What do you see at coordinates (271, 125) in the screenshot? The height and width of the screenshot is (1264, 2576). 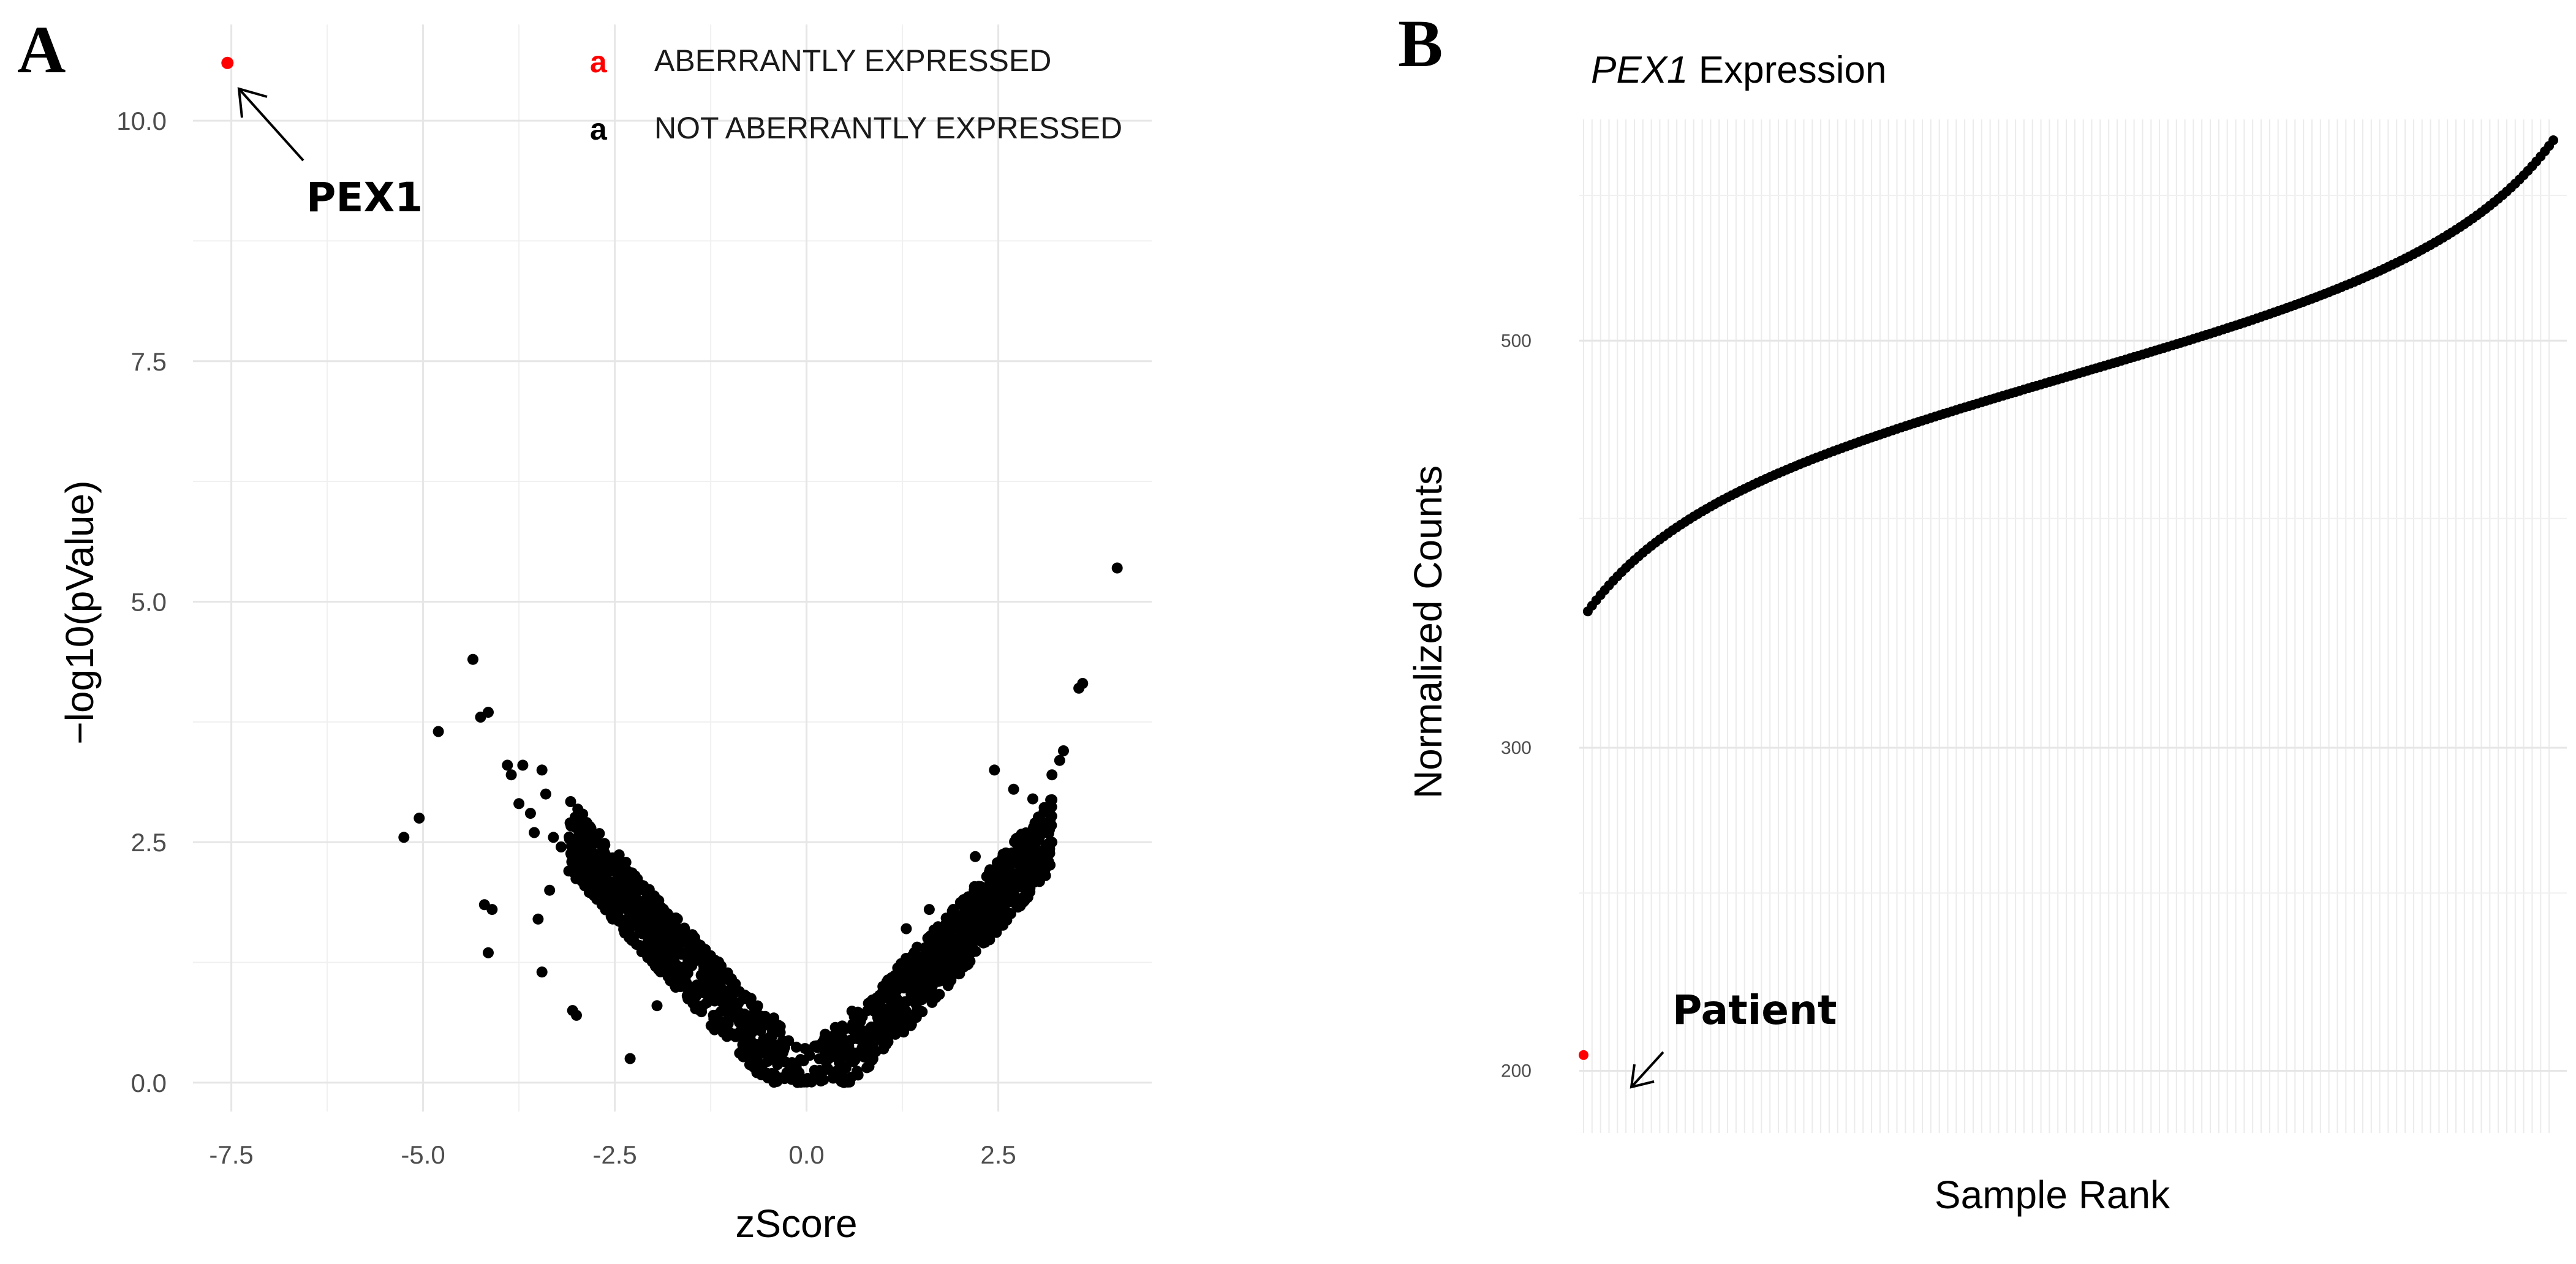 I see `pex1-arrow` at bounding box center [271, 125].